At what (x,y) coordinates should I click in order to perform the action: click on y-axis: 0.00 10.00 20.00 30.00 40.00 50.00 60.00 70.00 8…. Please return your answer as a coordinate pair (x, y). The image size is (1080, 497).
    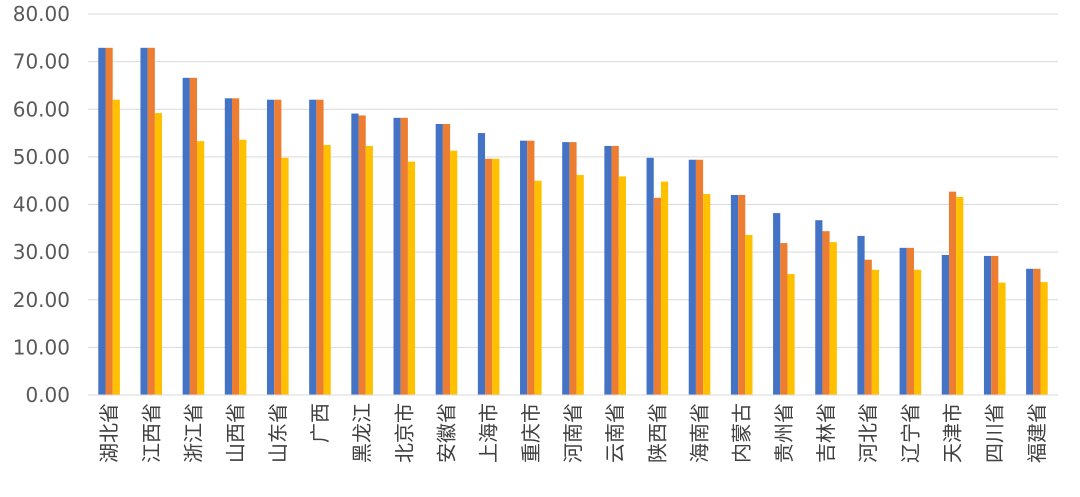
    Looking at the image, I should click on (41, 204).